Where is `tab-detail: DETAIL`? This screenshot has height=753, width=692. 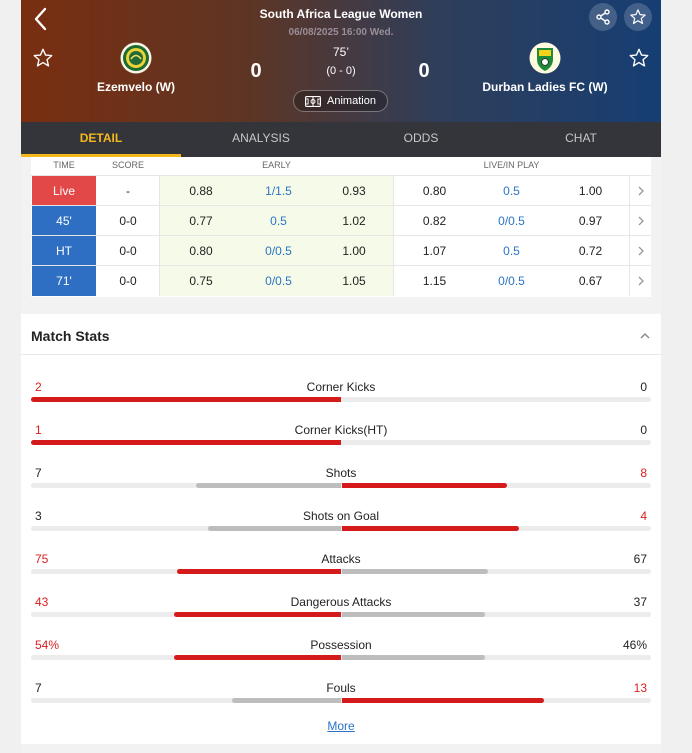 tab-detail: DETAIL is located at coordinates (101, 139).